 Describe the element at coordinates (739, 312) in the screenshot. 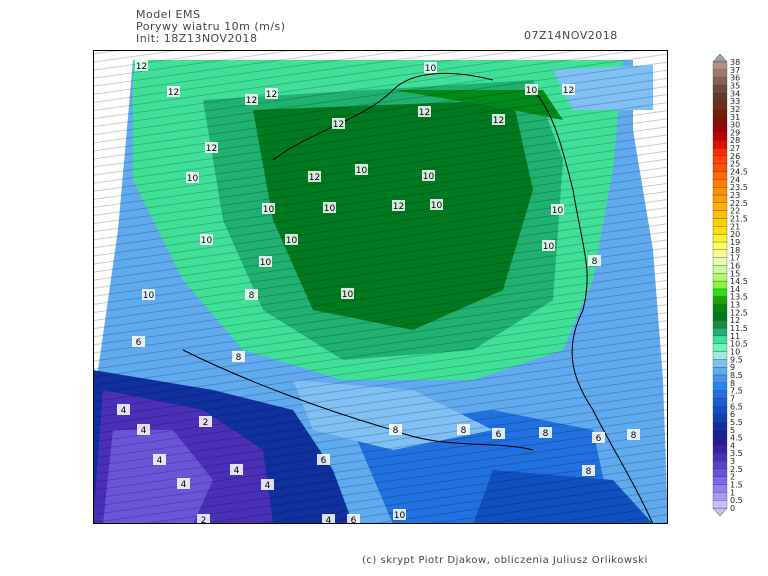

I see `colorbar-tick-label: 12.5` at that location.